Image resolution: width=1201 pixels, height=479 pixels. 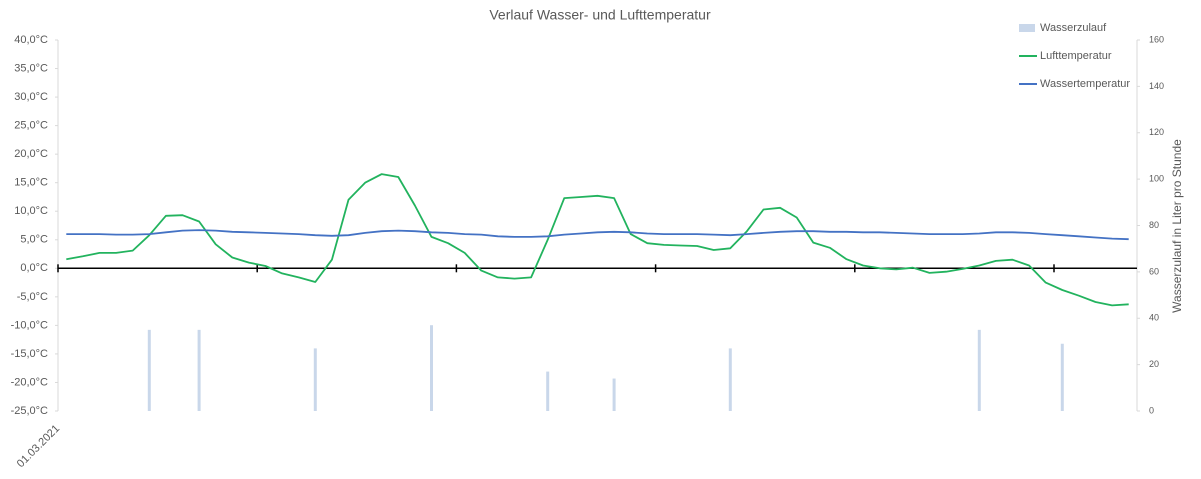 What do you see at coordinates (1151, 410) in the screenshot?
I see `y2-tick-label: 0` at bounding box center [1151, 410].